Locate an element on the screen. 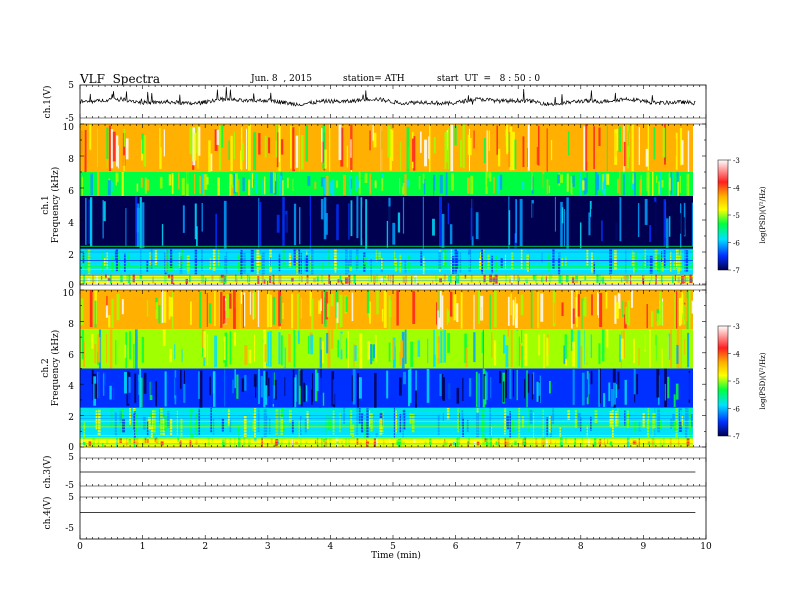 The height and width of the screenshot is (612, 792). colorbar-tick-label: -6 is located at coordinates (736, 244).